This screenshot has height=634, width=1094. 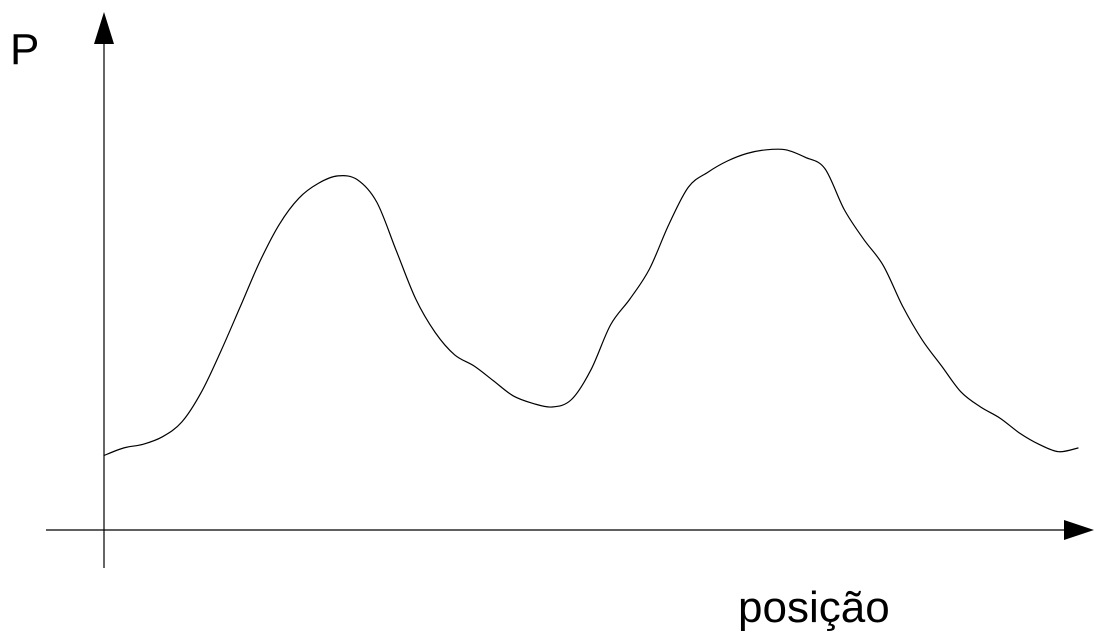 What do you see at coordinates (104, 28) in the screenshot?
I see `y-axis-arrowhead` at bounding box center [104, 28].